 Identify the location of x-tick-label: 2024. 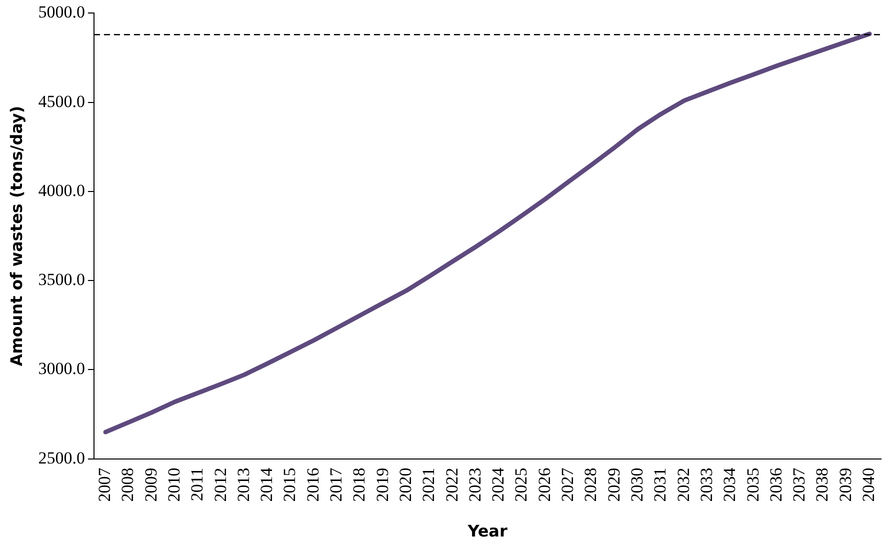
(498, 484).